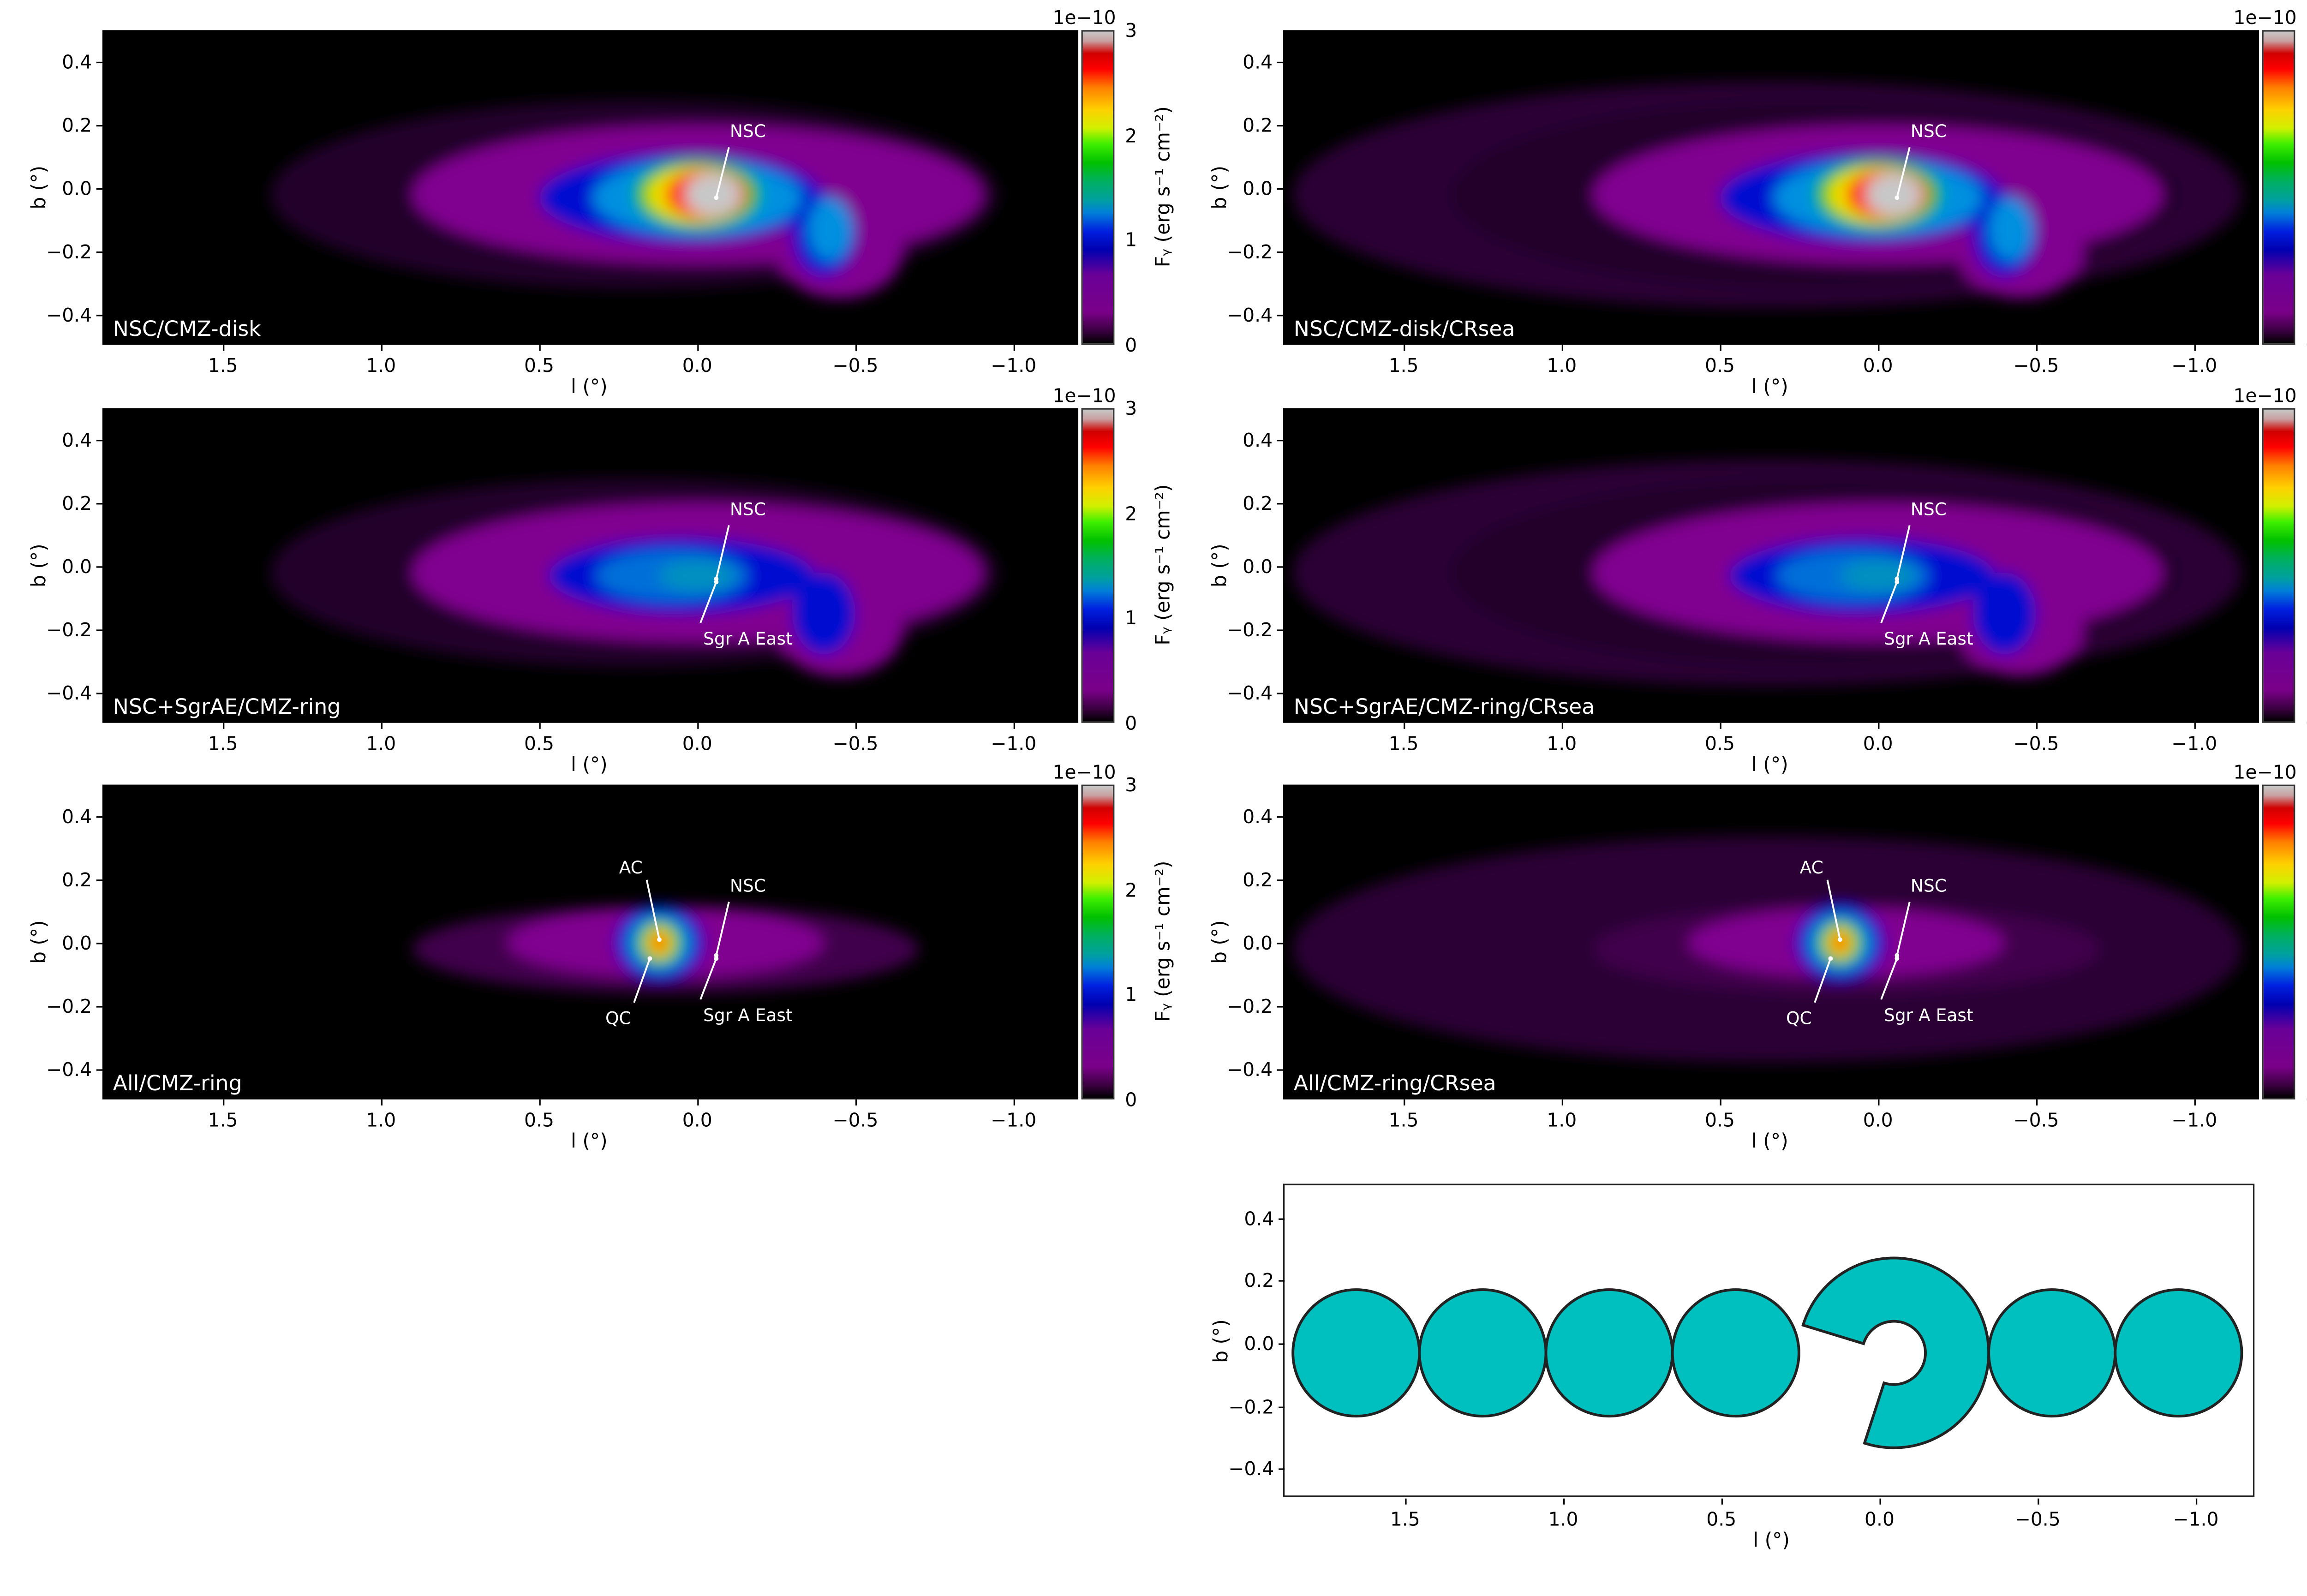 The width and height of the screenshot is (2307, 1596). I want to click on heatmap-image: NSC Sgr A East NSC+SgrAE/CMZ-ring/CRsea, so click(1771, 565).